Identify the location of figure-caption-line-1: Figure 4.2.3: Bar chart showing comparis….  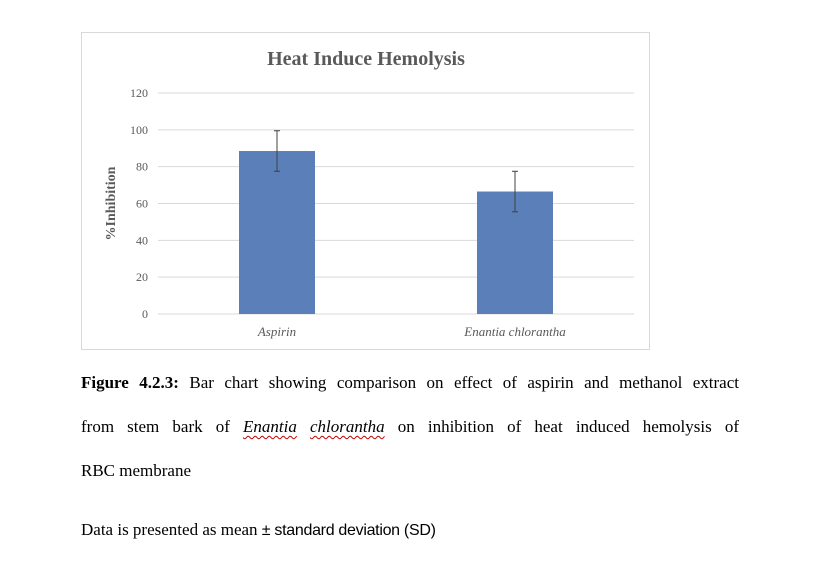
(410, 383).